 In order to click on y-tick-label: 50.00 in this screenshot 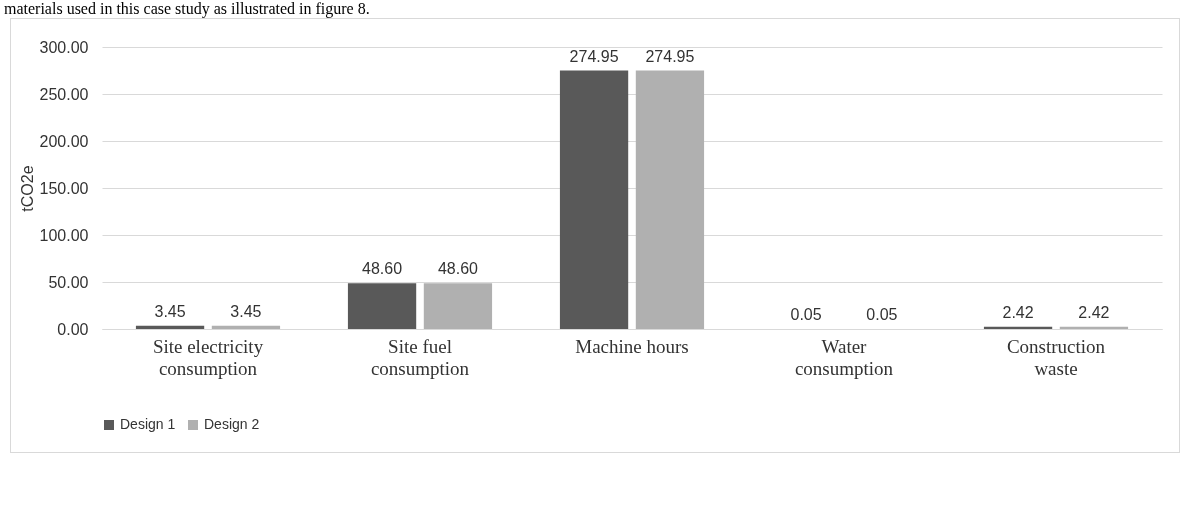, I will do `click(68, 282)`.